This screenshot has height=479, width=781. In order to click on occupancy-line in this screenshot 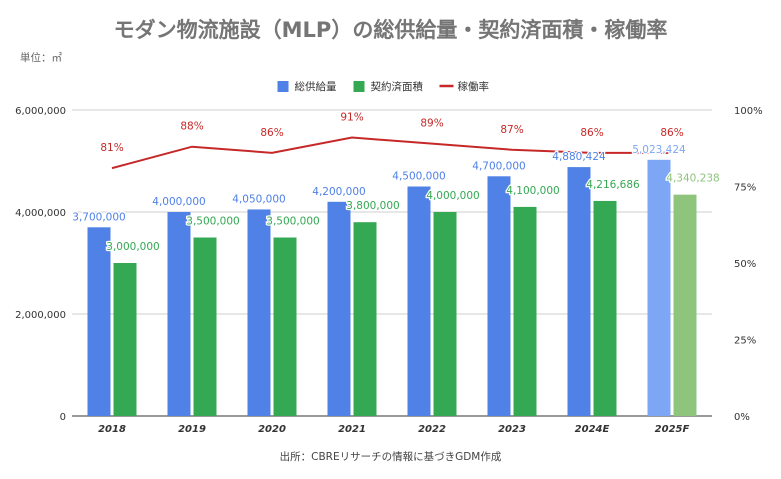, I will do `click(391, 153)`.